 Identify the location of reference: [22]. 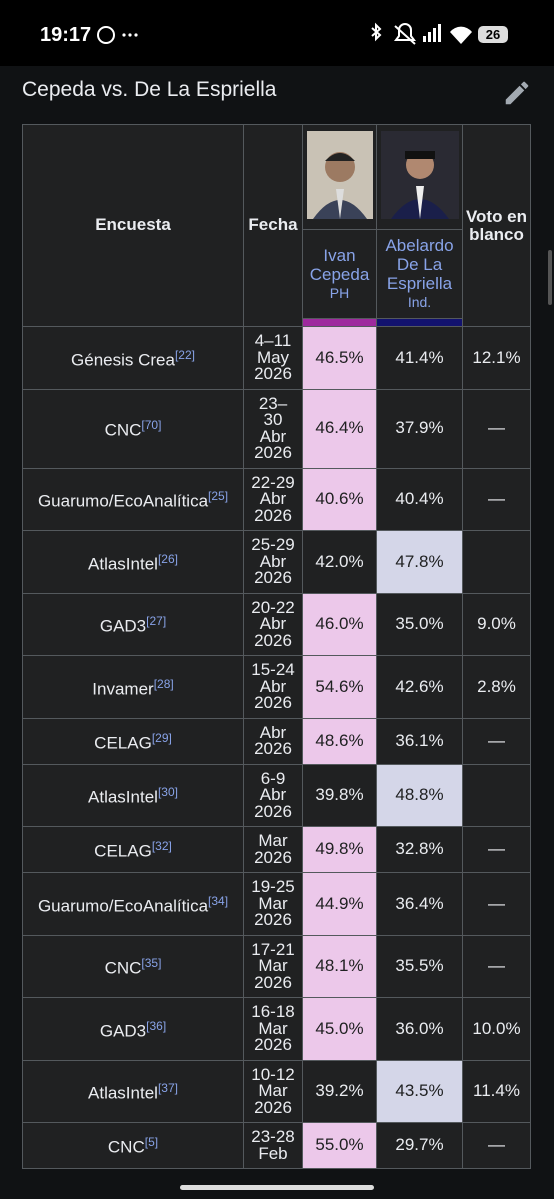
(184, 354).